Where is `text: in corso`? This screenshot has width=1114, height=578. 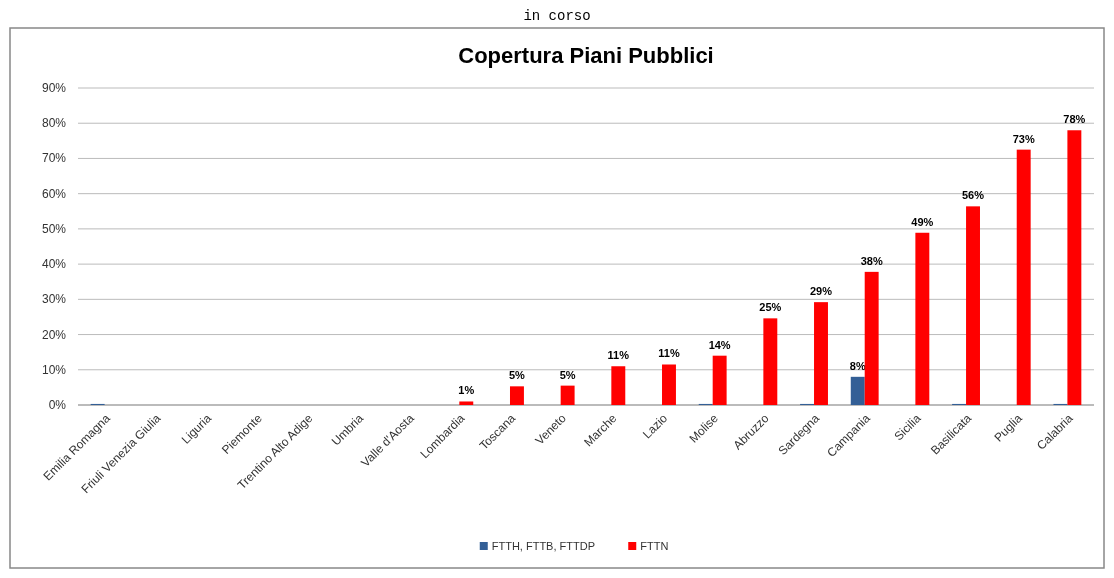
text: in corso is located at coordinates (557, 16).